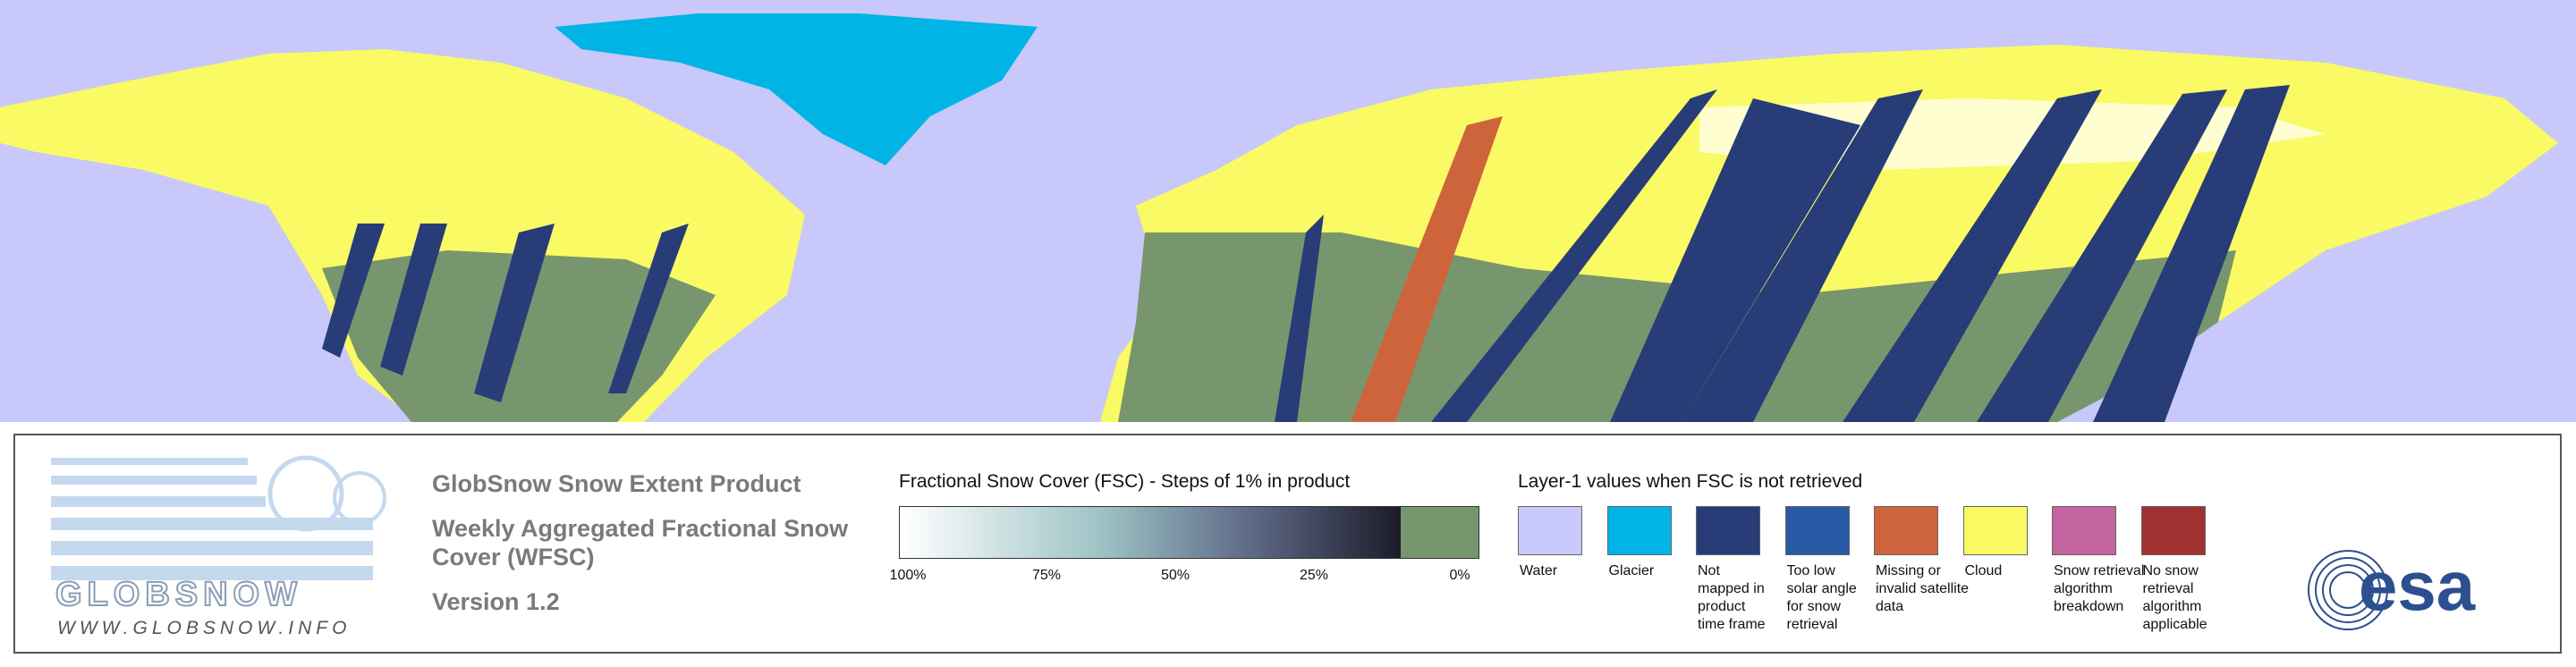  I want to click on product-subtitle: Weekly Aggregated Fractional Snow, so click(640, 529).